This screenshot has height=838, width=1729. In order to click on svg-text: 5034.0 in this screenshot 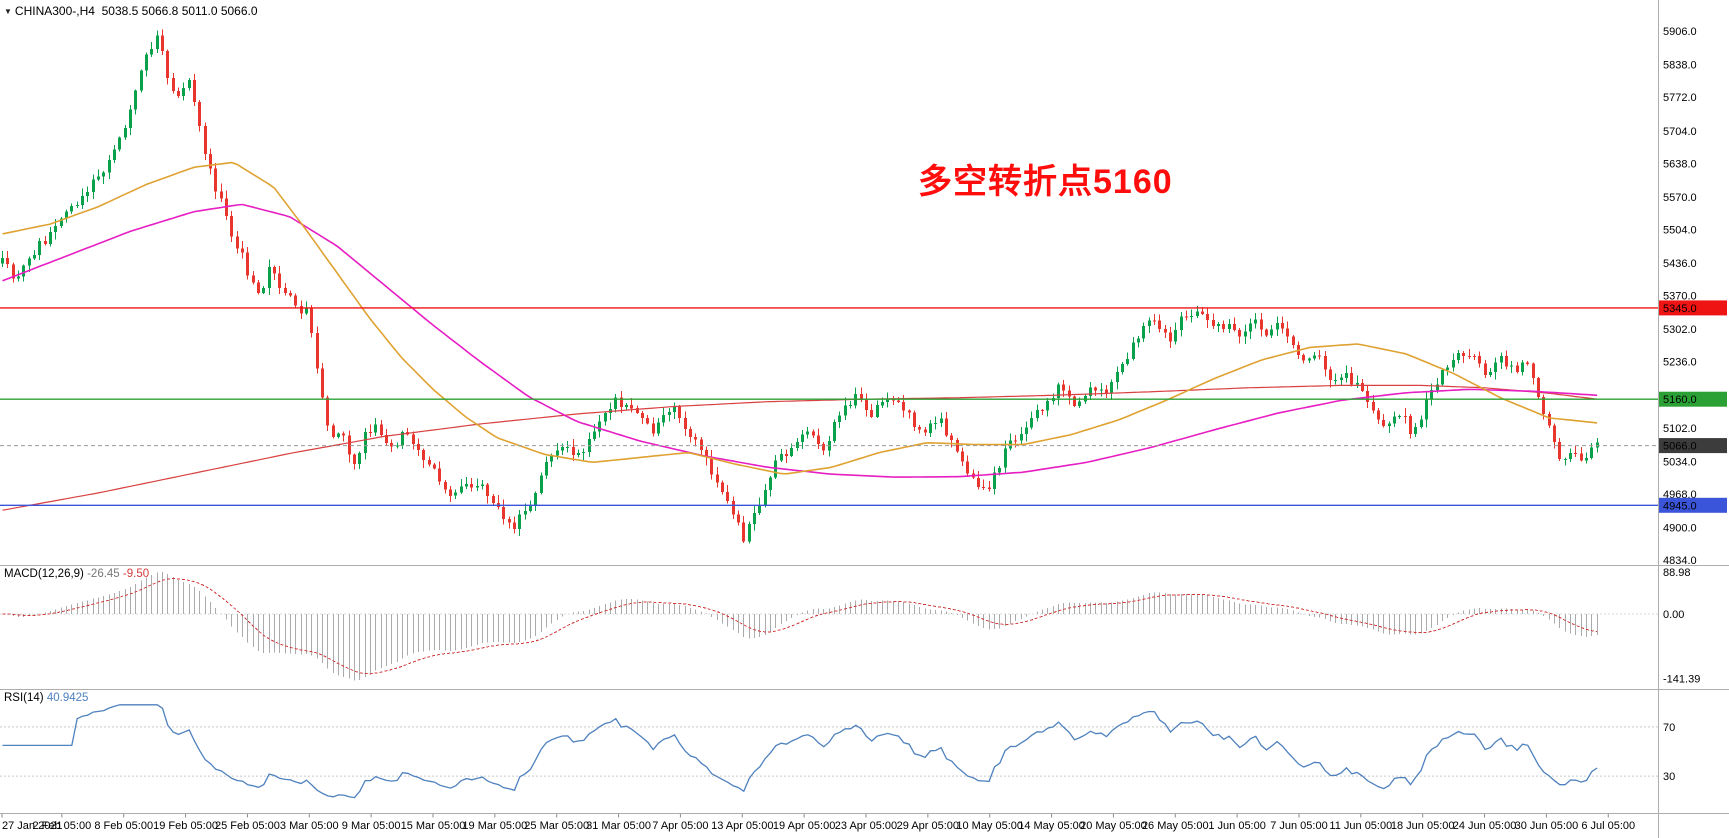, I will do `click(1680, 462)`.